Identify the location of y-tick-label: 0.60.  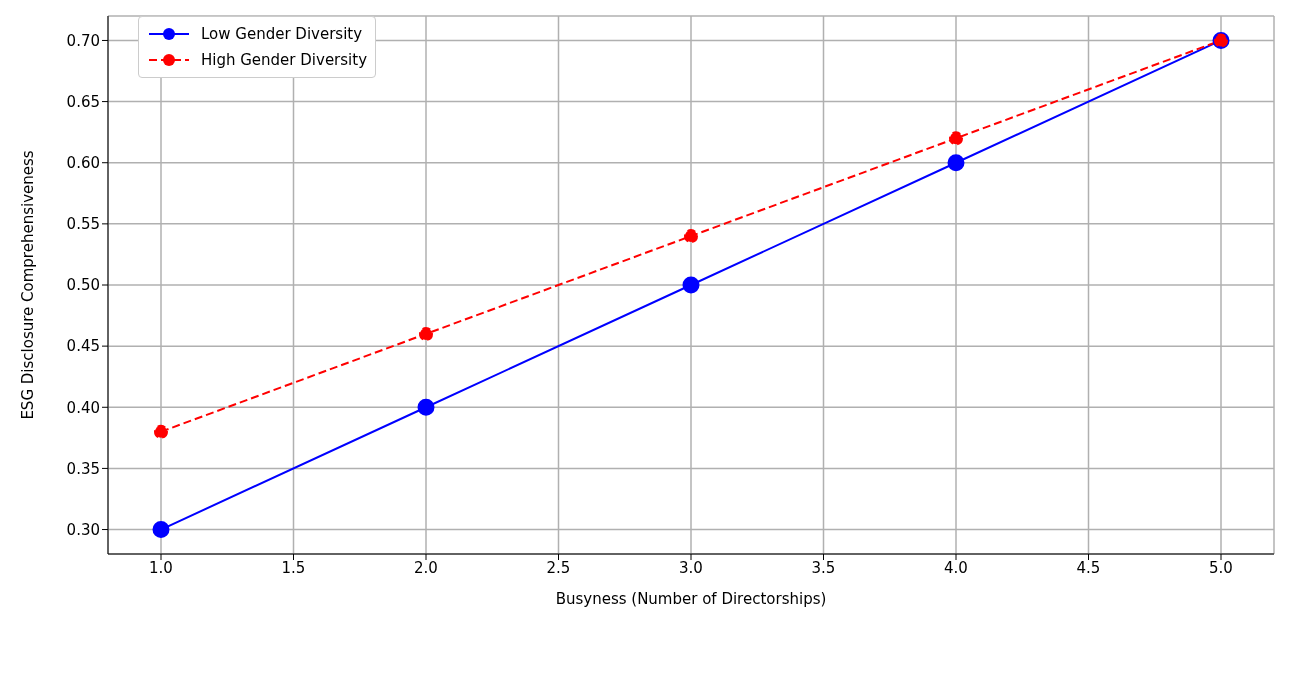
(83, 163).